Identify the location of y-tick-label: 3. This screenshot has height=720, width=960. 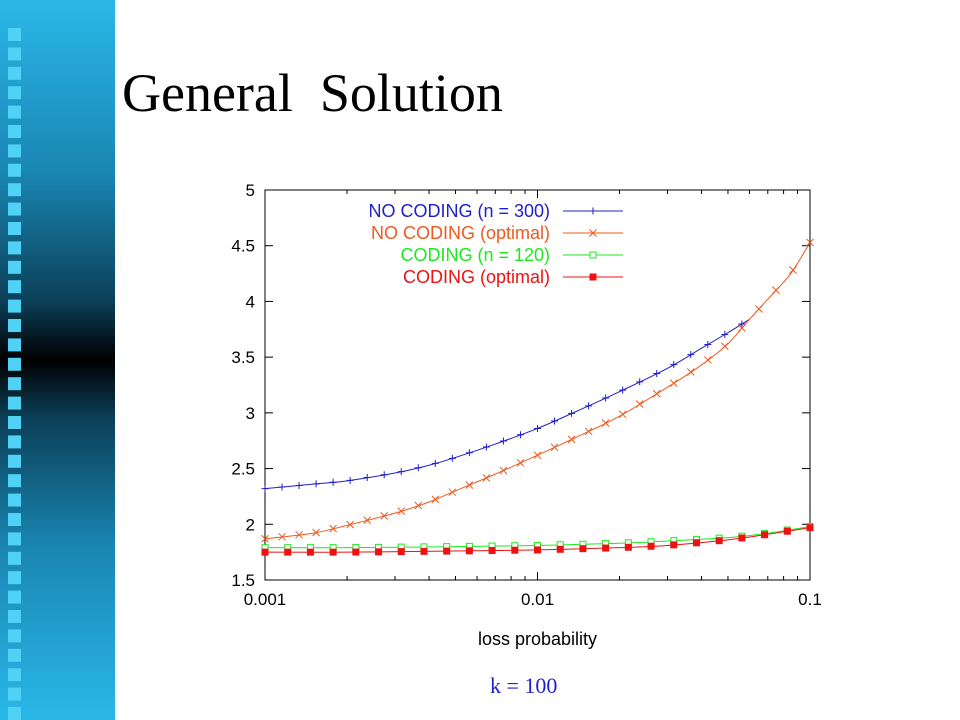
(250, 413).